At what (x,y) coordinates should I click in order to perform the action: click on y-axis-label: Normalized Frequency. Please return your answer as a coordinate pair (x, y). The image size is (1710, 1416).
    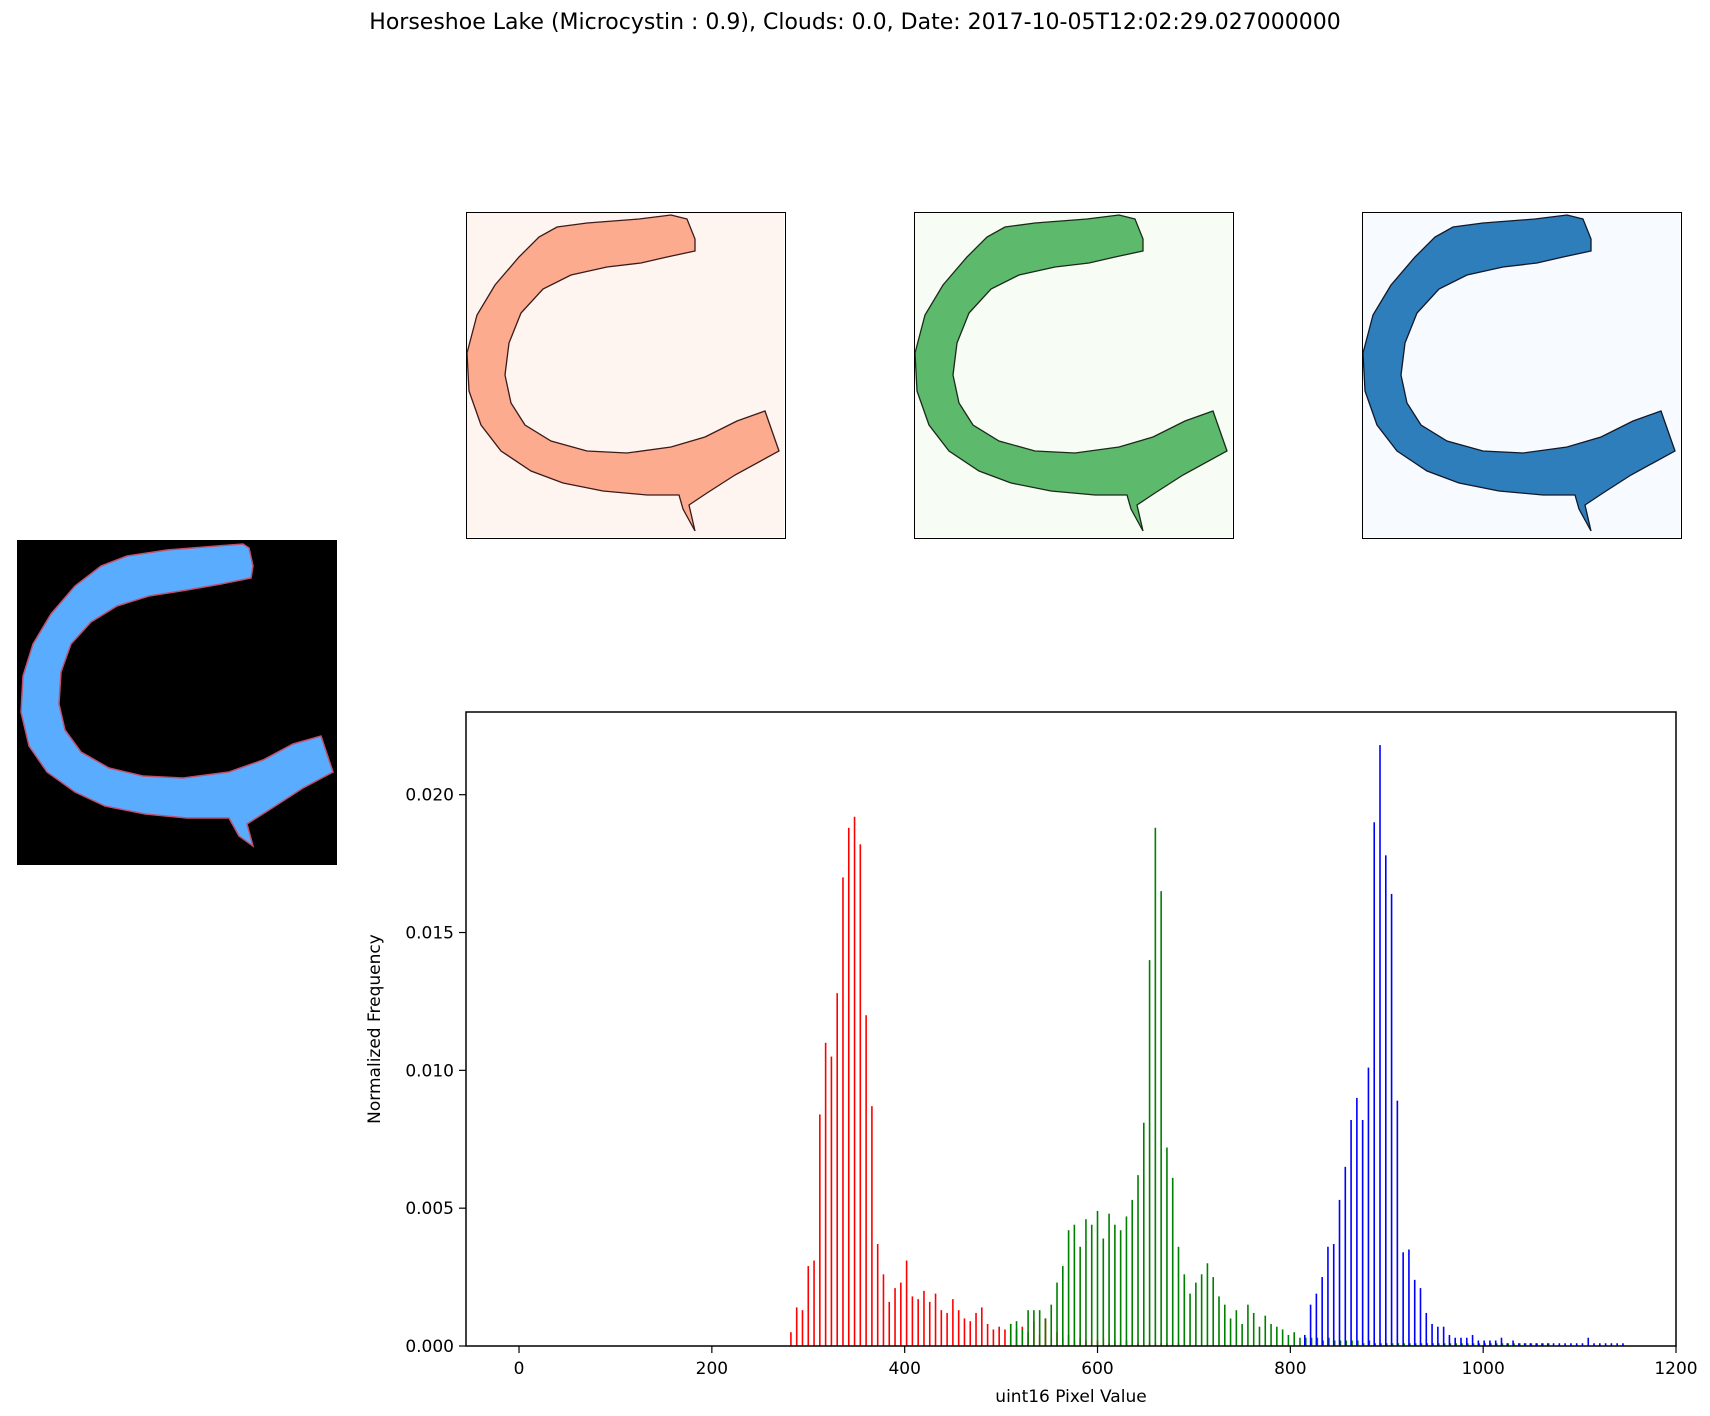
    Looking at the image, I should click on (375, 1029).